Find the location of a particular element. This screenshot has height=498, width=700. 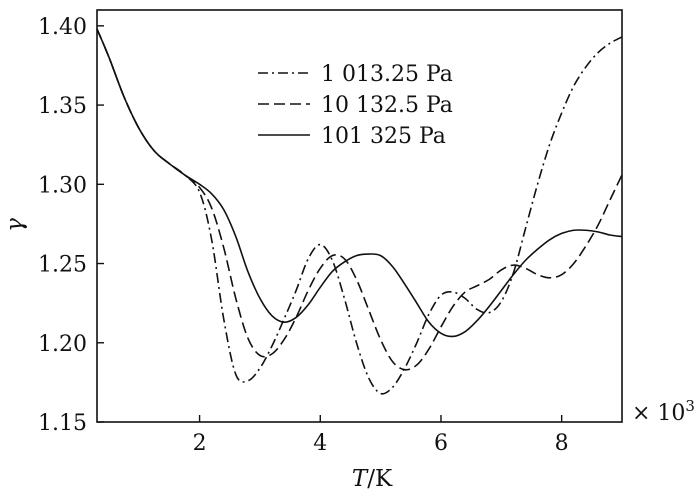

y-tick-label: 1.15 is located at coordinates (62, 423).